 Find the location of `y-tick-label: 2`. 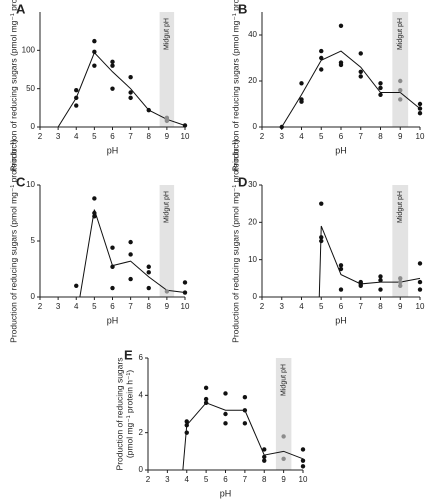

y-tick-label: 2 is located at coordinates (141, 432).